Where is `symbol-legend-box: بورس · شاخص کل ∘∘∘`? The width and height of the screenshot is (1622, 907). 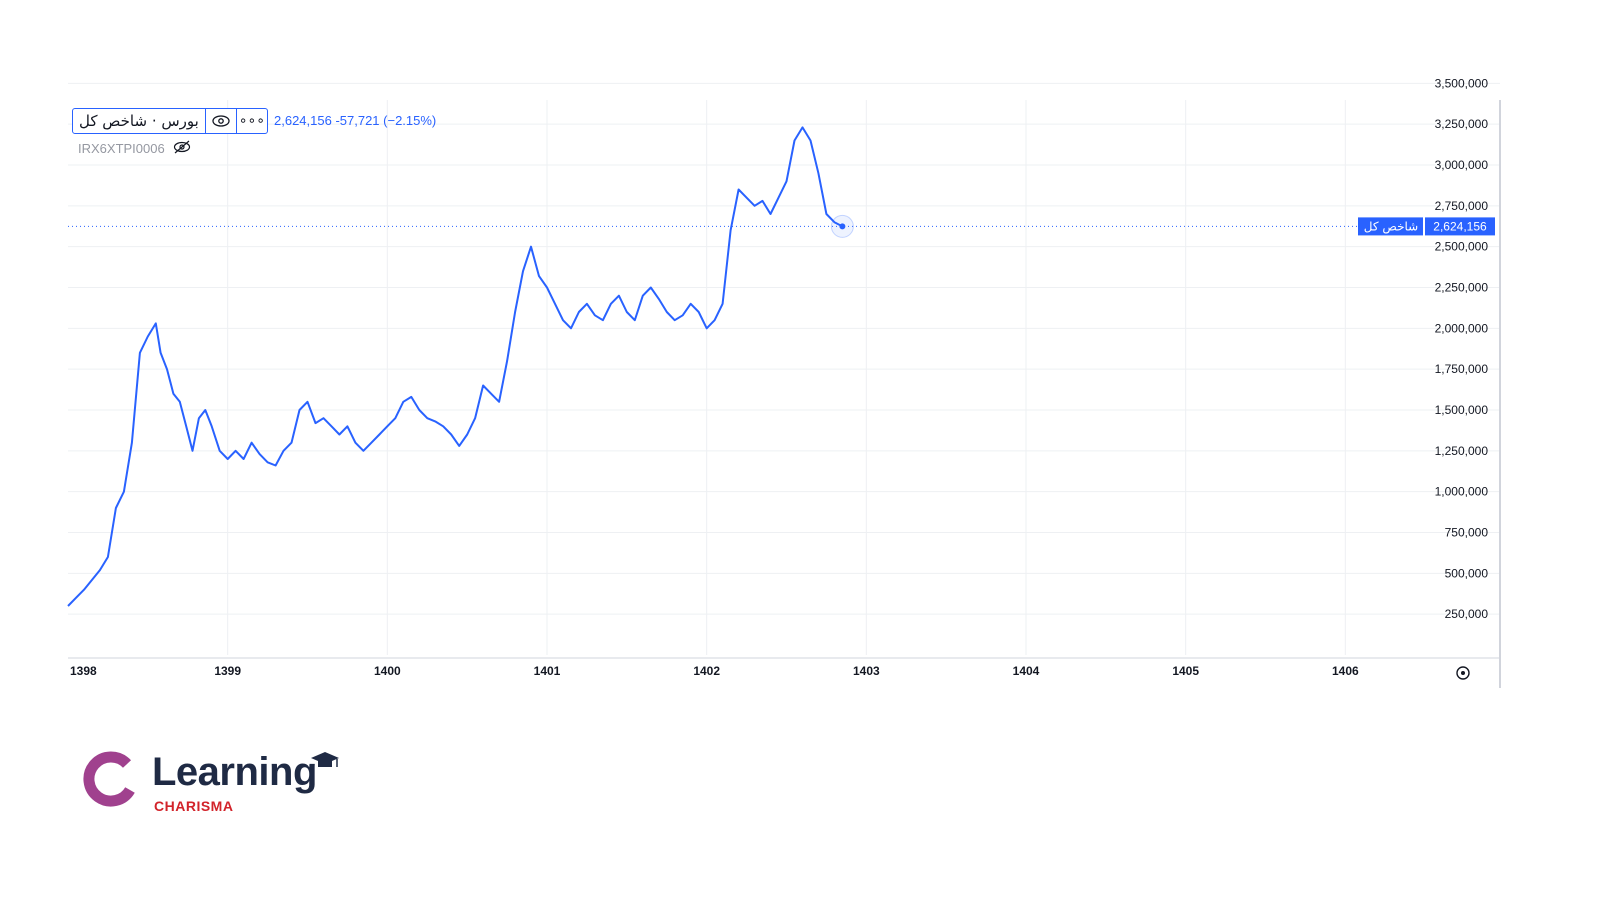
symbol-legend-box: بورس · شاخص کل ∘∘∘ is located at coordinates (170, 121).